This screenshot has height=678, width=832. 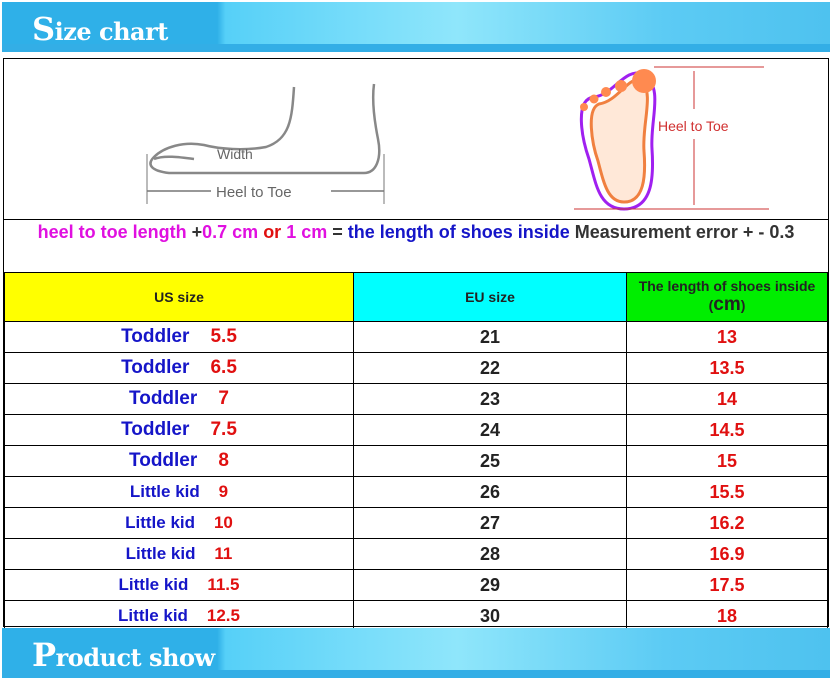 I want to click on eu-size-cell: 30, so click(x=490, y=616).